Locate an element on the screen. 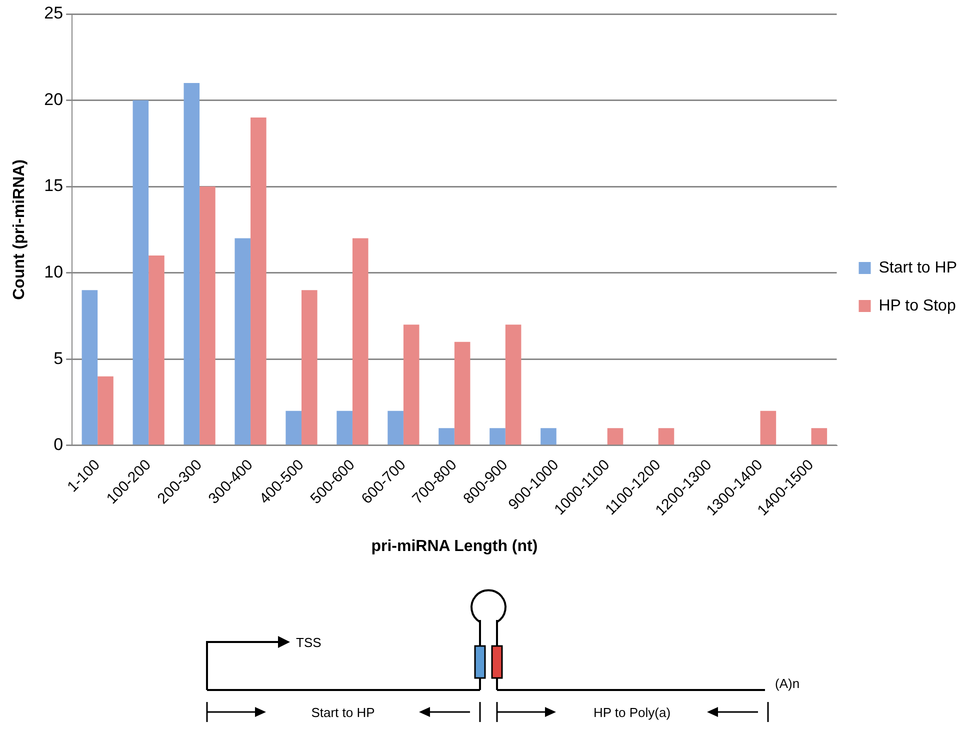 The height and width of the screenshot is (729, 967). y-tick-label: 25 is located at coordinates (54, 13).